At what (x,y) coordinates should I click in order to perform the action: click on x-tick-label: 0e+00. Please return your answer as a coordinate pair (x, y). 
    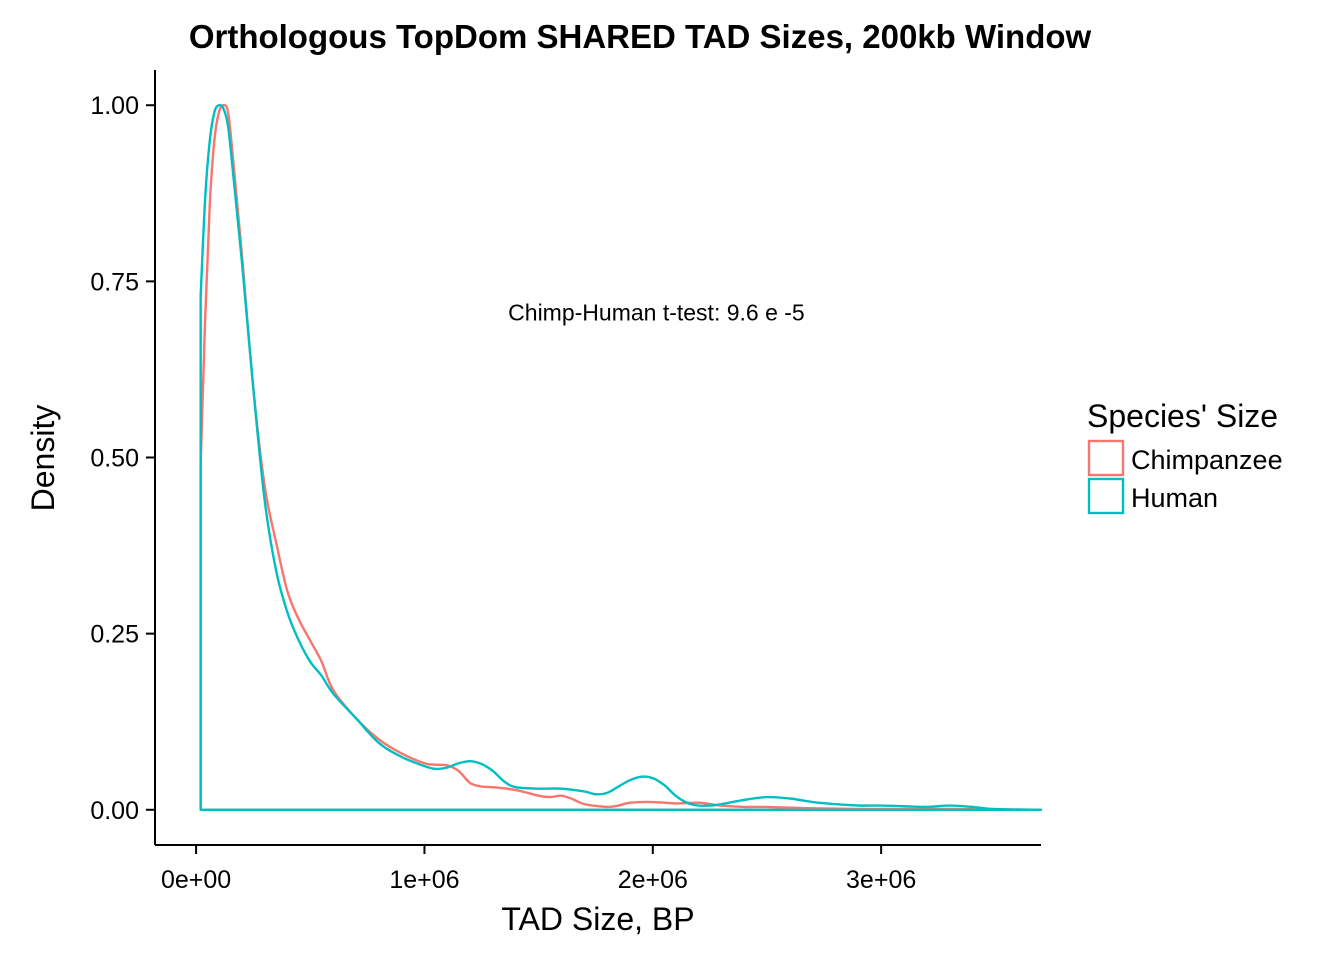
    Looking at the image, I should click on (196, 880).